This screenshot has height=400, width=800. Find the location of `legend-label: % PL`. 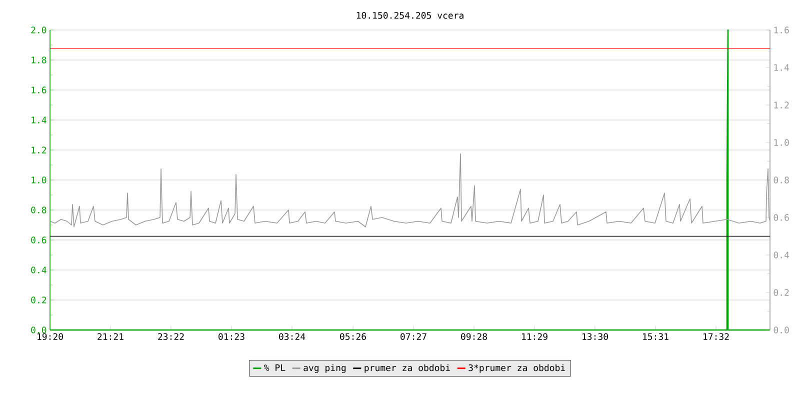

legend-label: % PL is located at coordinates (275, 367).